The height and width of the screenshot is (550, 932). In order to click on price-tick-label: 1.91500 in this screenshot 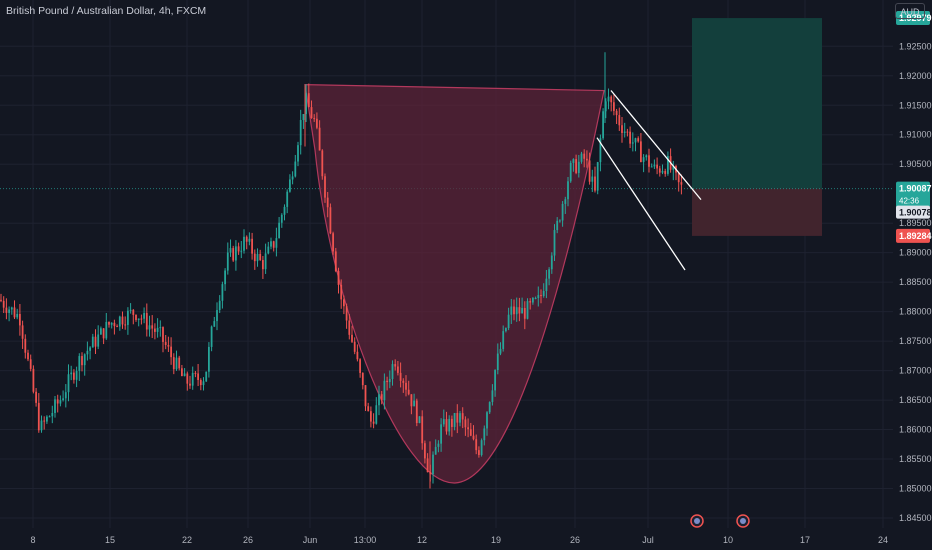, I will do `click(915, 105)`.